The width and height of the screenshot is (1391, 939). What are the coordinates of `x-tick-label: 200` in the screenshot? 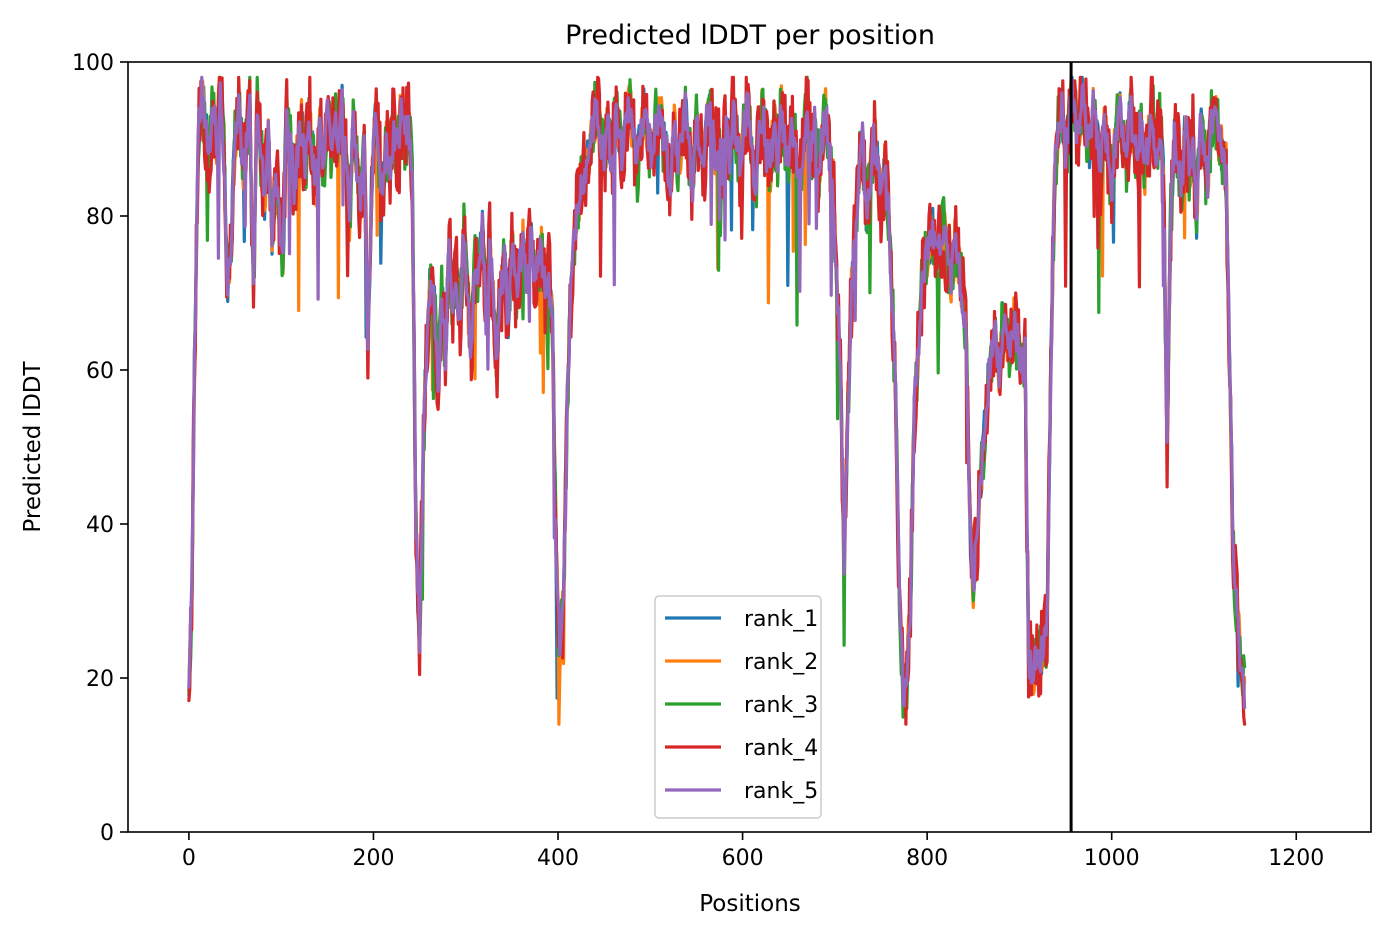 It's located at (373, 858).